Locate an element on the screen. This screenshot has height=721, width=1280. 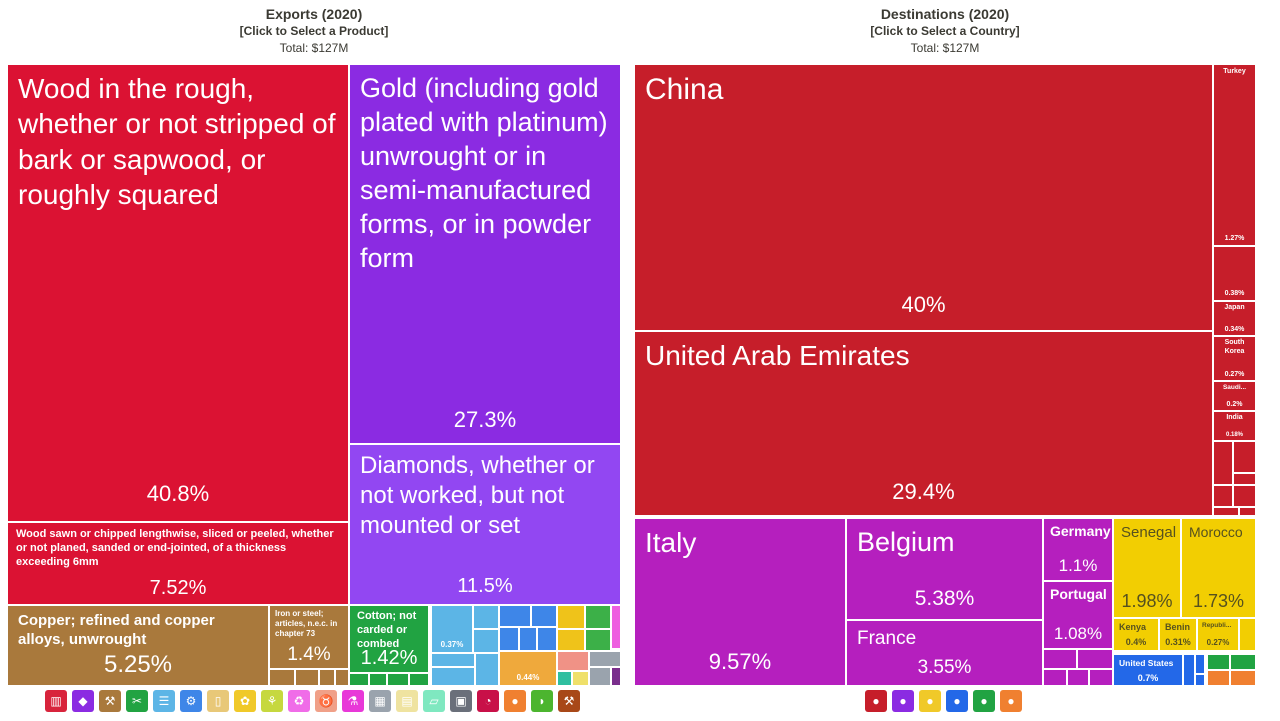
footwear-icon: ◗ is located at coordinates (542, 701).